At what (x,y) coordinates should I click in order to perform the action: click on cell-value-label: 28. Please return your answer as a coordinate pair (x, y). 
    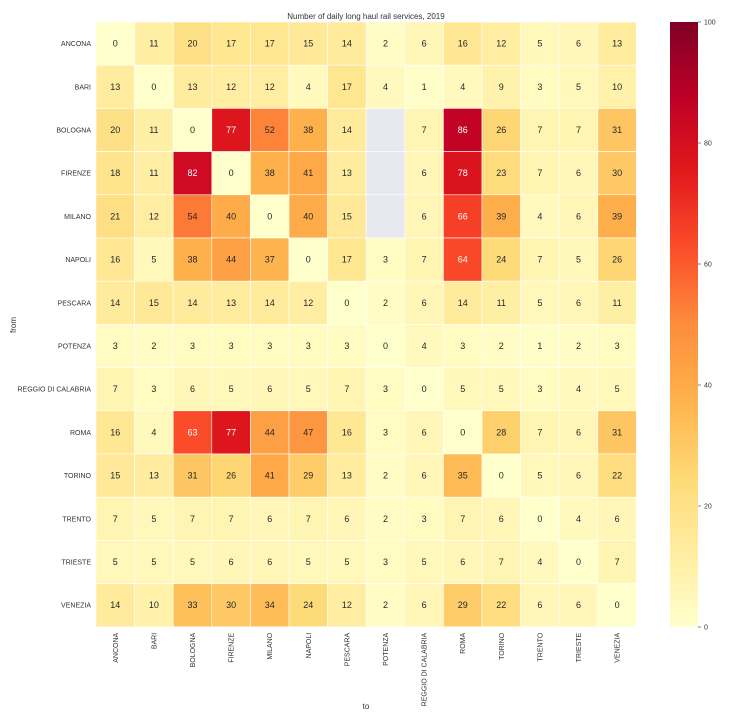
    Looking at the image, I should click on (501, 432).